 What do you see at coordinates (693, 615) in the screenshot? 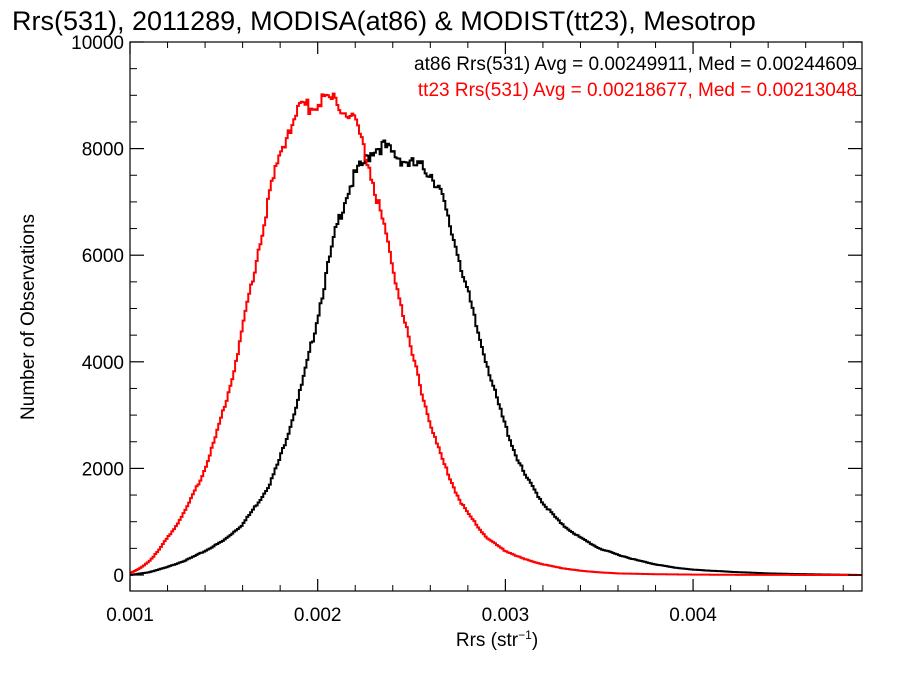
I see `x-tick-label-3: 0.004` at bounding box center [693, 615].